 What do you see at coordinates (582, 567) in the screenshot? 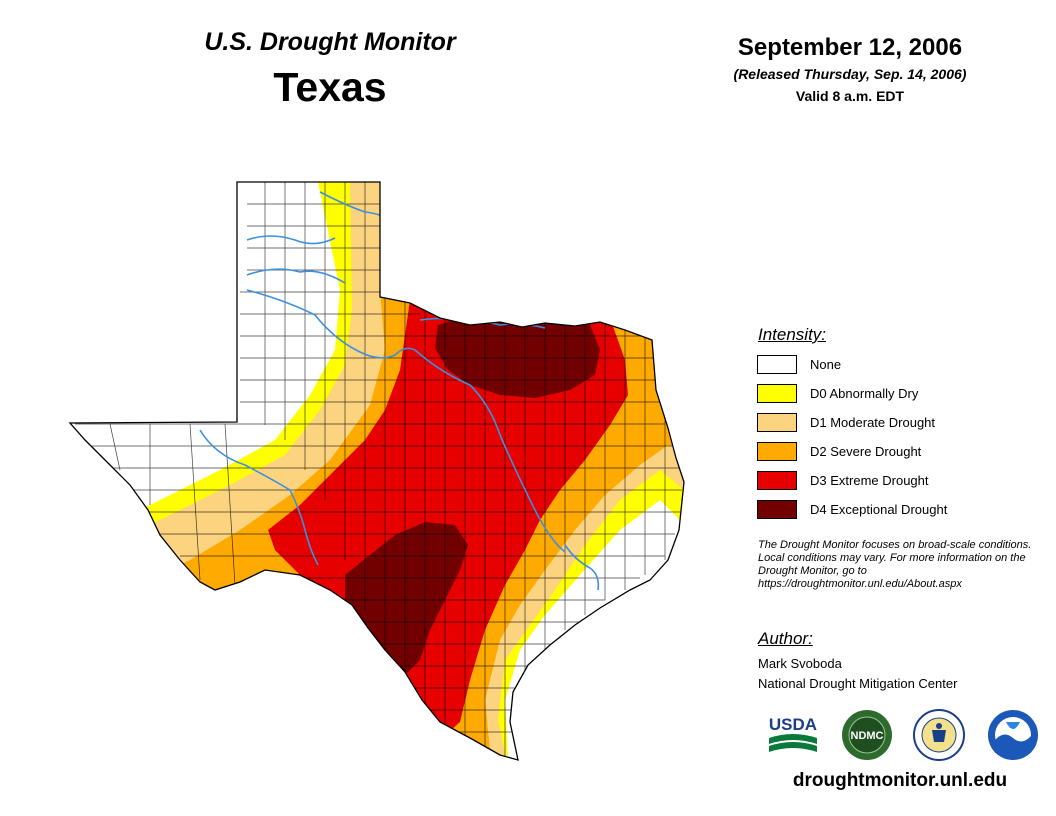
I see `colorado-river-lower` at bounding box center [582, 567].